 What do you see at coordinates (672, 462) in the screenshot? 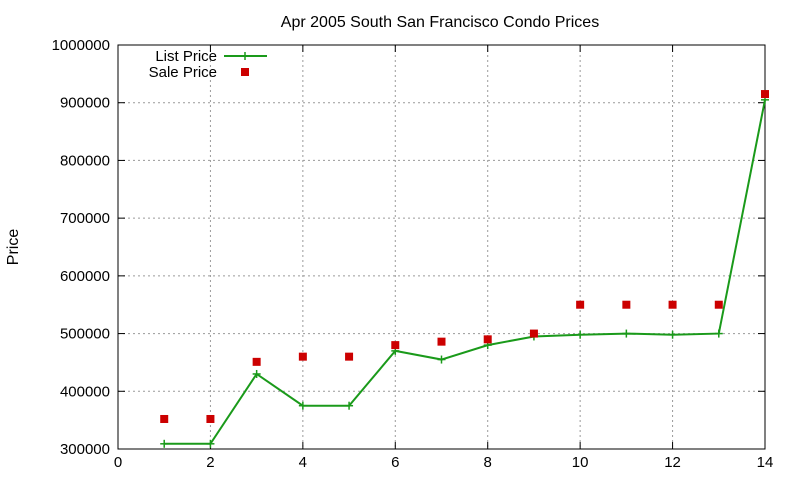
I see `x-tick-label: 12` at bounding box center [672, 462].